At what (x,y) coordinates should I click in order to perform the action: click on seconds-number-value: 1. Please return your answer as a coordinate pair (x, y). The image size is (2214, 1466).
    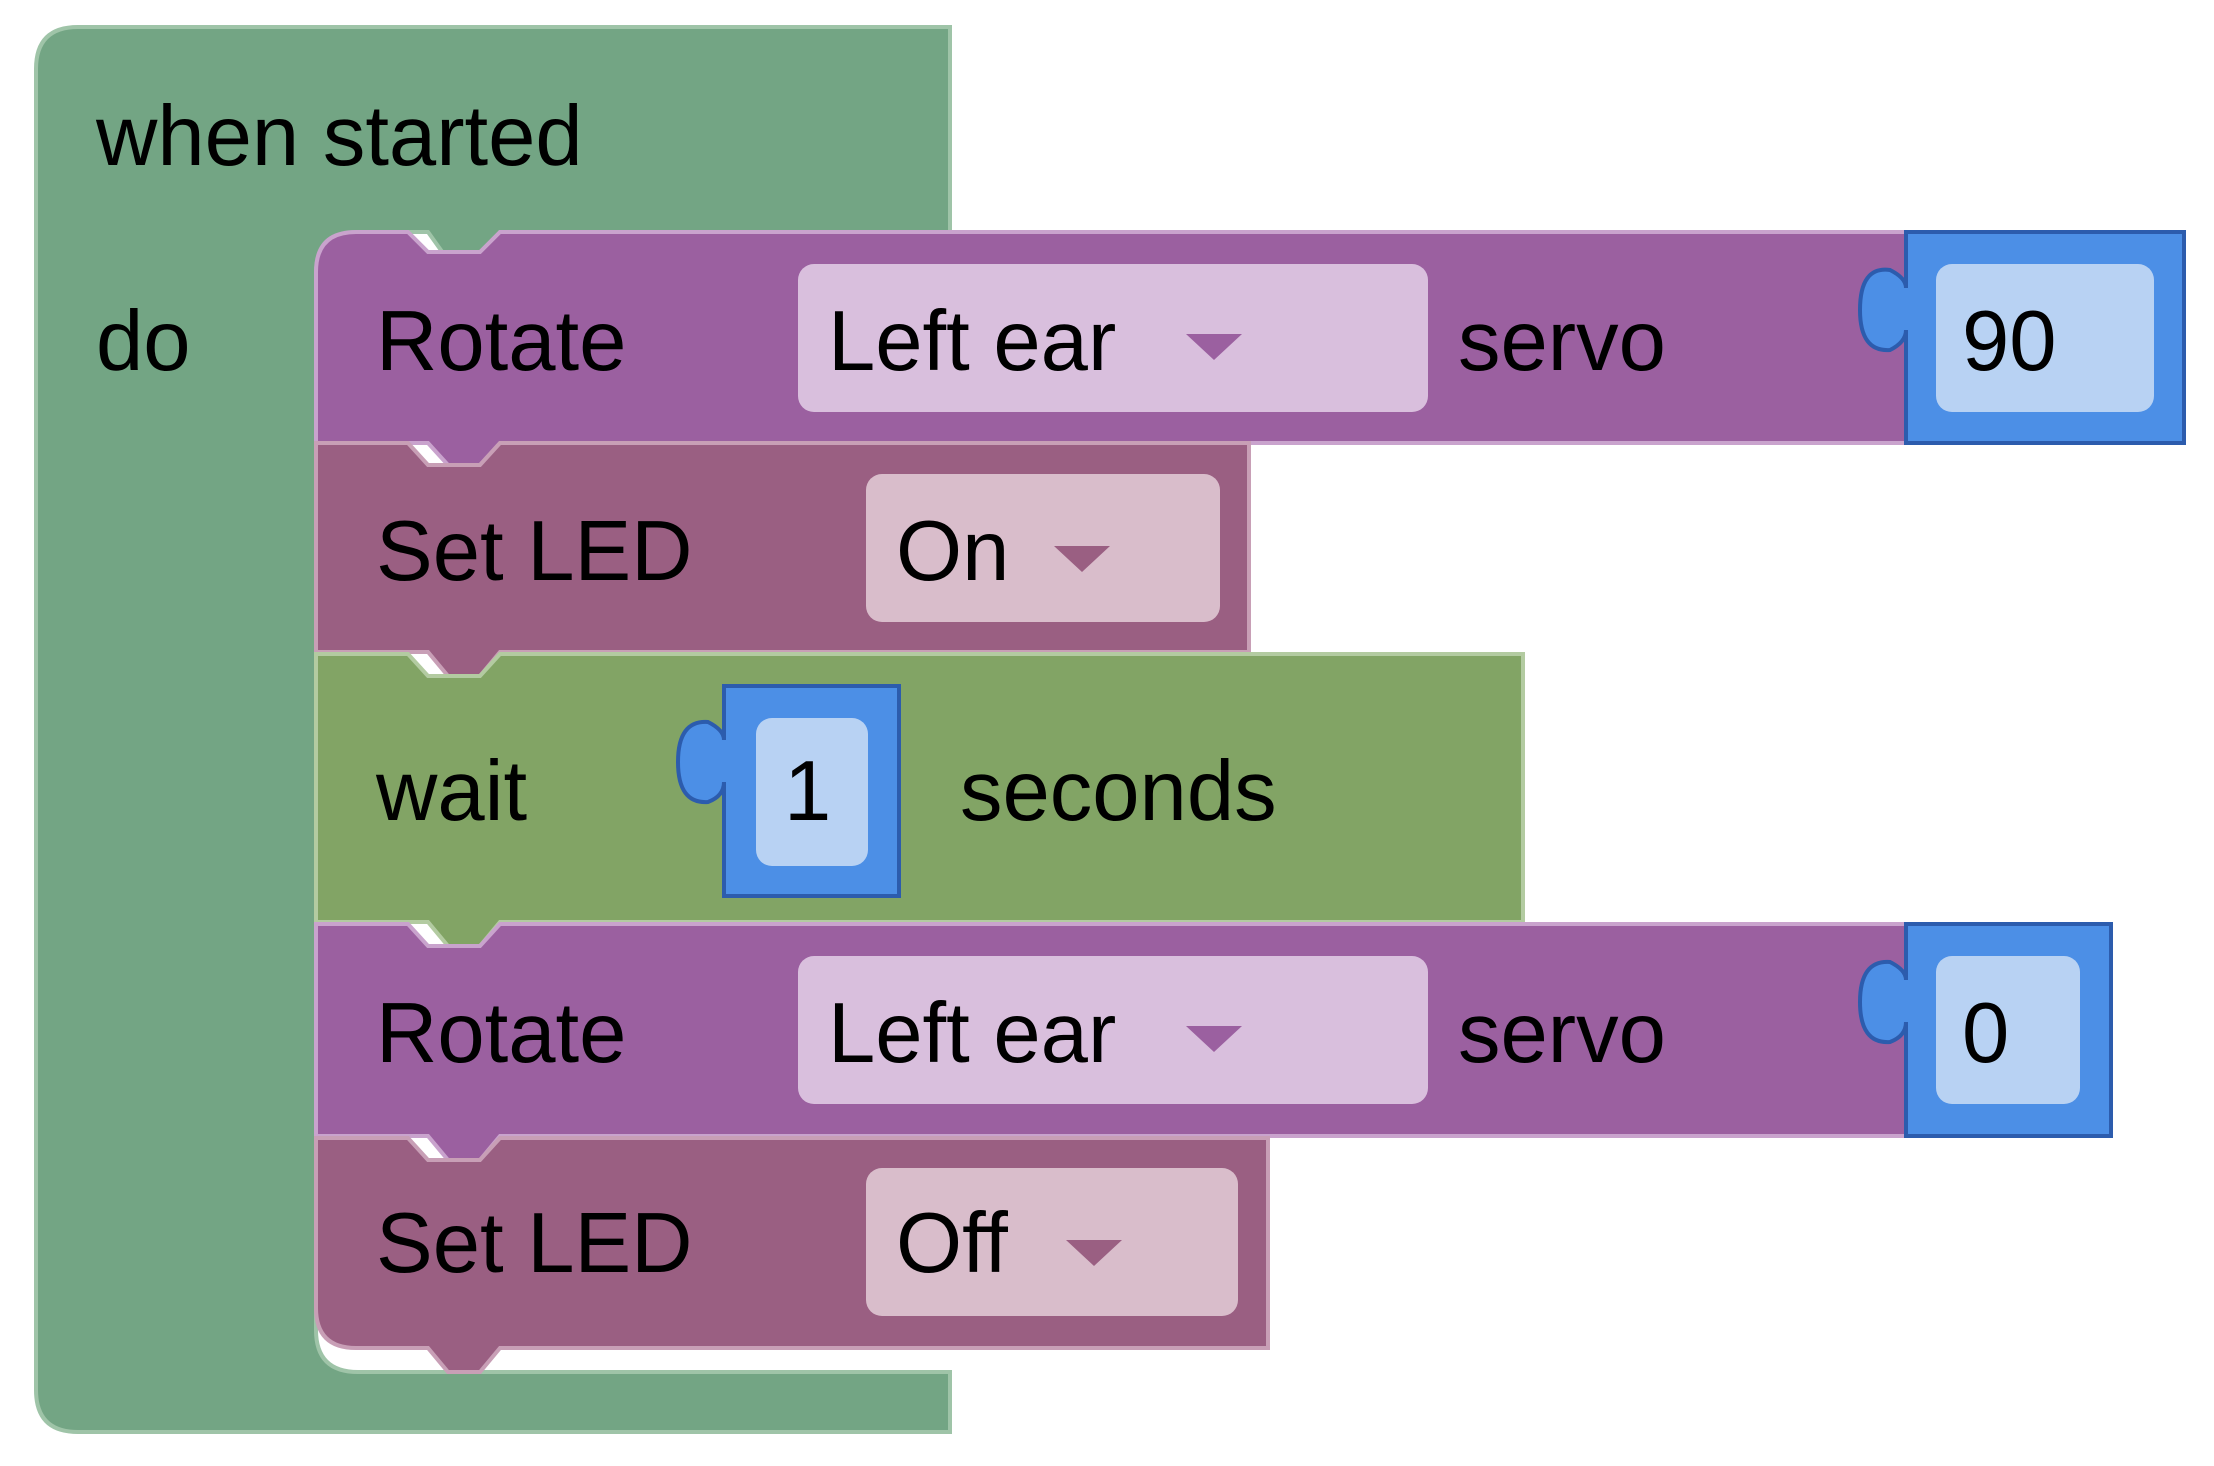
    Looking at the image, I should click on (807, 791).